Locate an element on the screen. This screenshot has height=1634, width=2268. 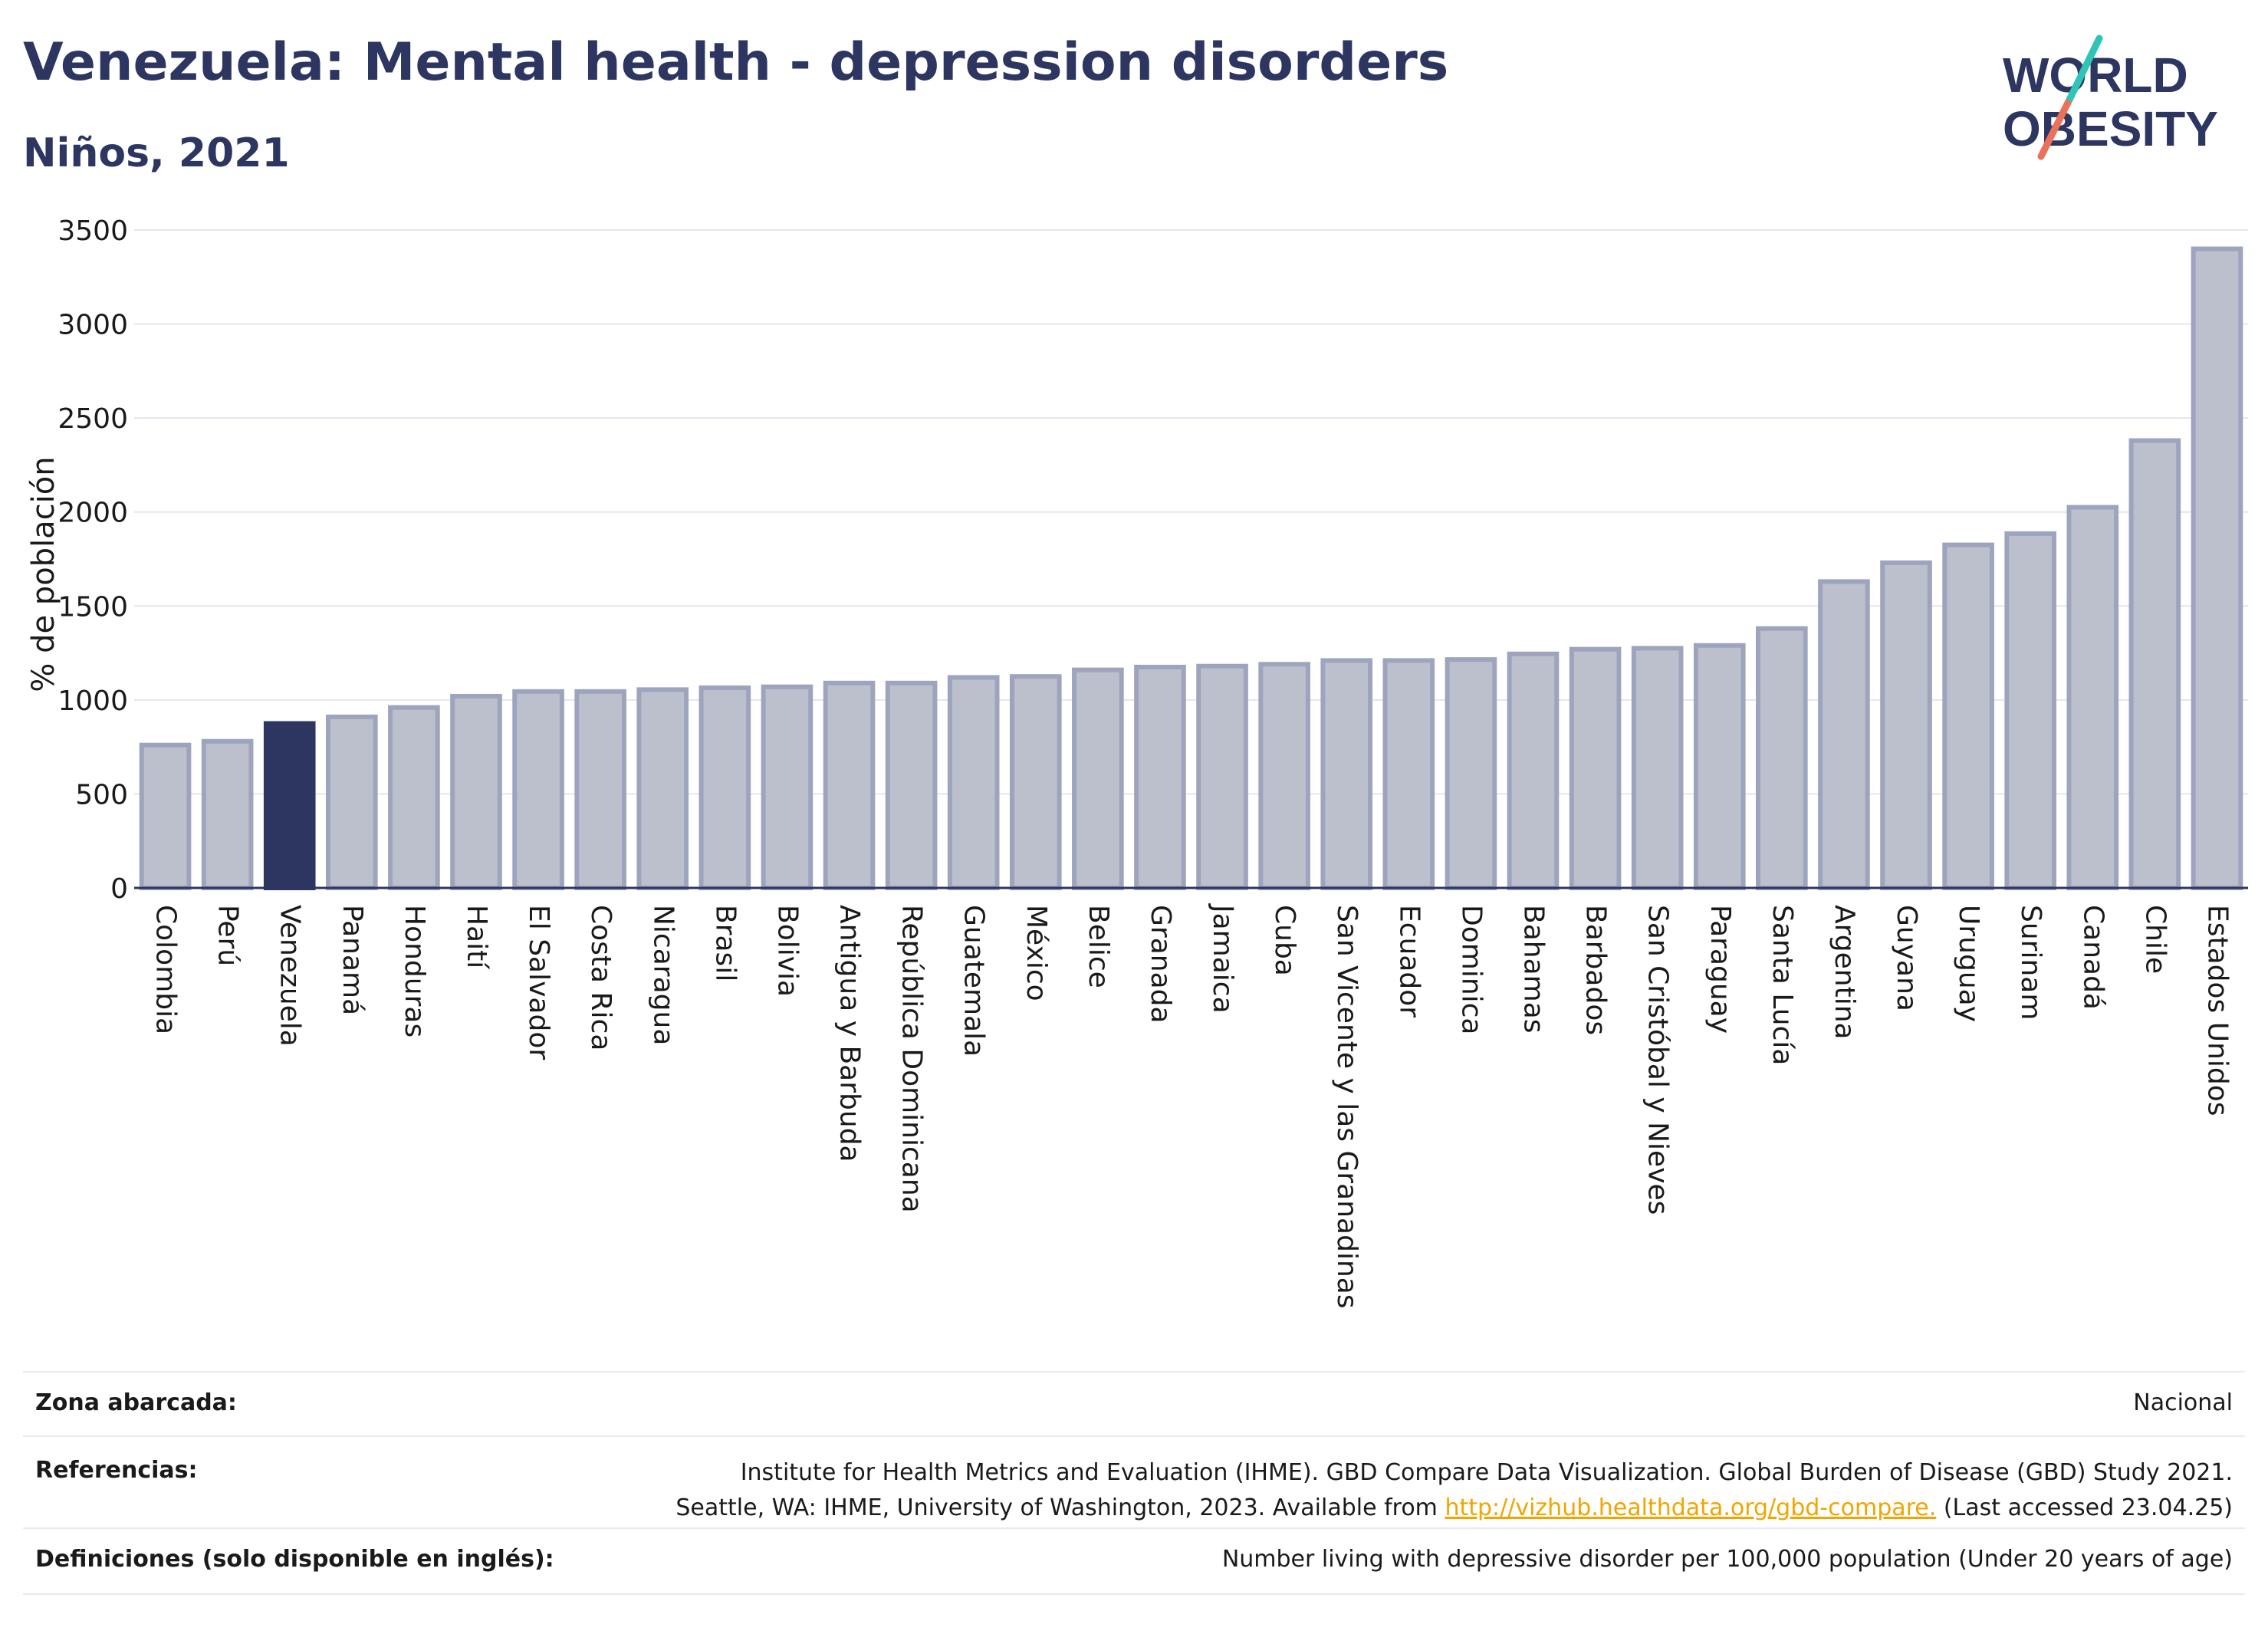
x-tick-label: Costa Rica is located at coordinates (600, 978).